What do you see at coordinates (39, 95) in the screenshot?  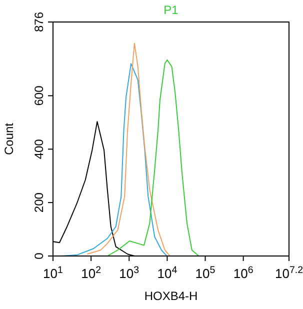 I see `y-tick-label: 600` at bounding box center [39, 95].